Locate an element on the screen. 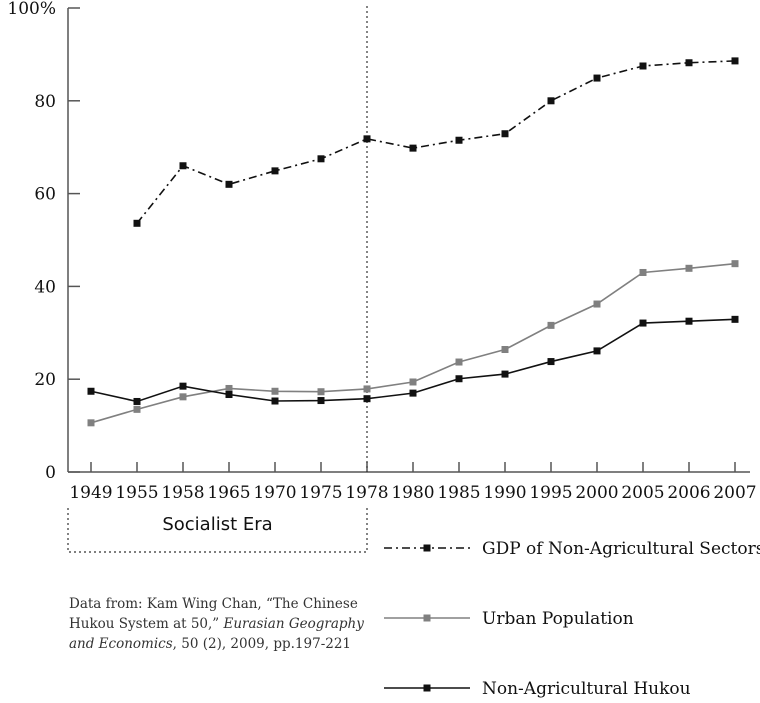 Image resolution: width=760 pixels, height=703 pixels. y-tick-labels: 0 20 40 60 80 100% is located at coordinates (43, 241).